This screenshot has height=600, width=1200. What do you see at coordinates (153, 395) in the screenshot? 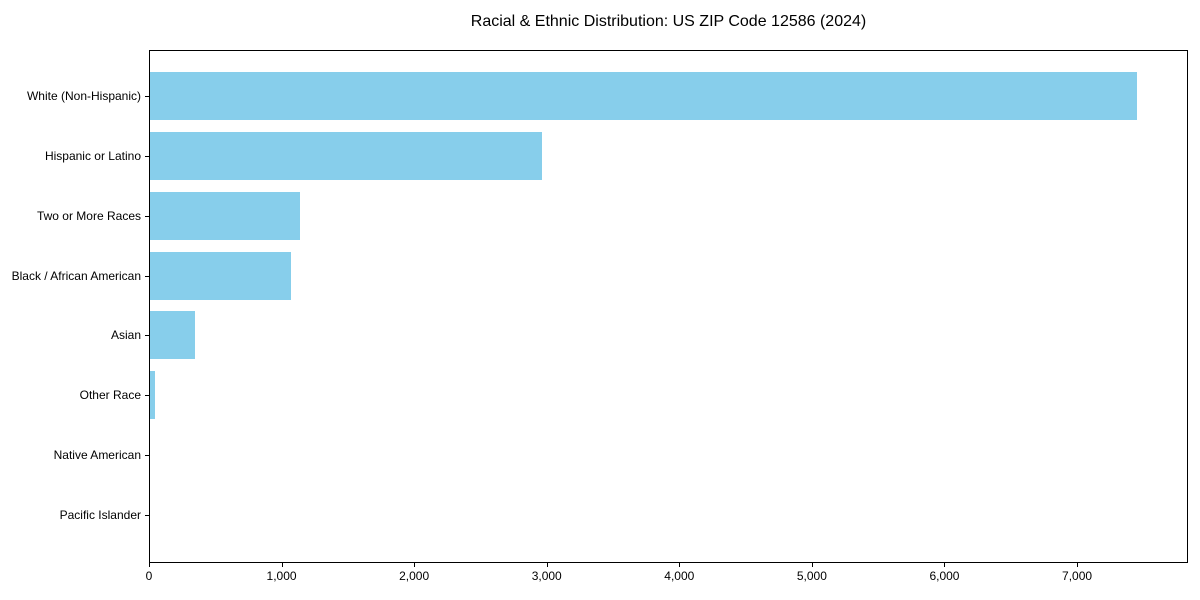
I see `bar-other-race` at bounding box center [153, 395].